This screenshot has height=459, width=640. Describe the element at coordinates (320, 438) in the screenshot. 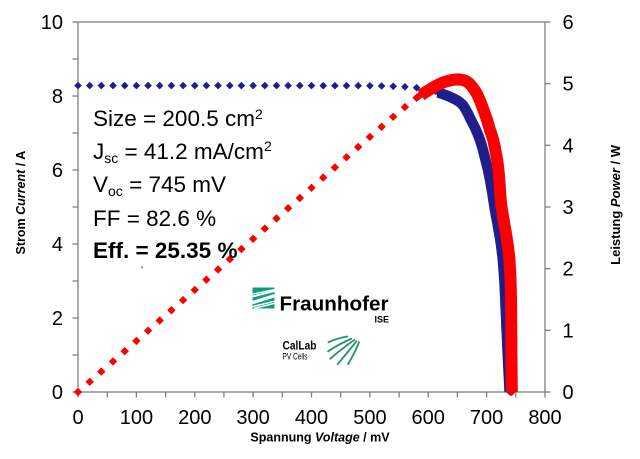

I see `svg-text: Spannung Voltage / mV` at that location.